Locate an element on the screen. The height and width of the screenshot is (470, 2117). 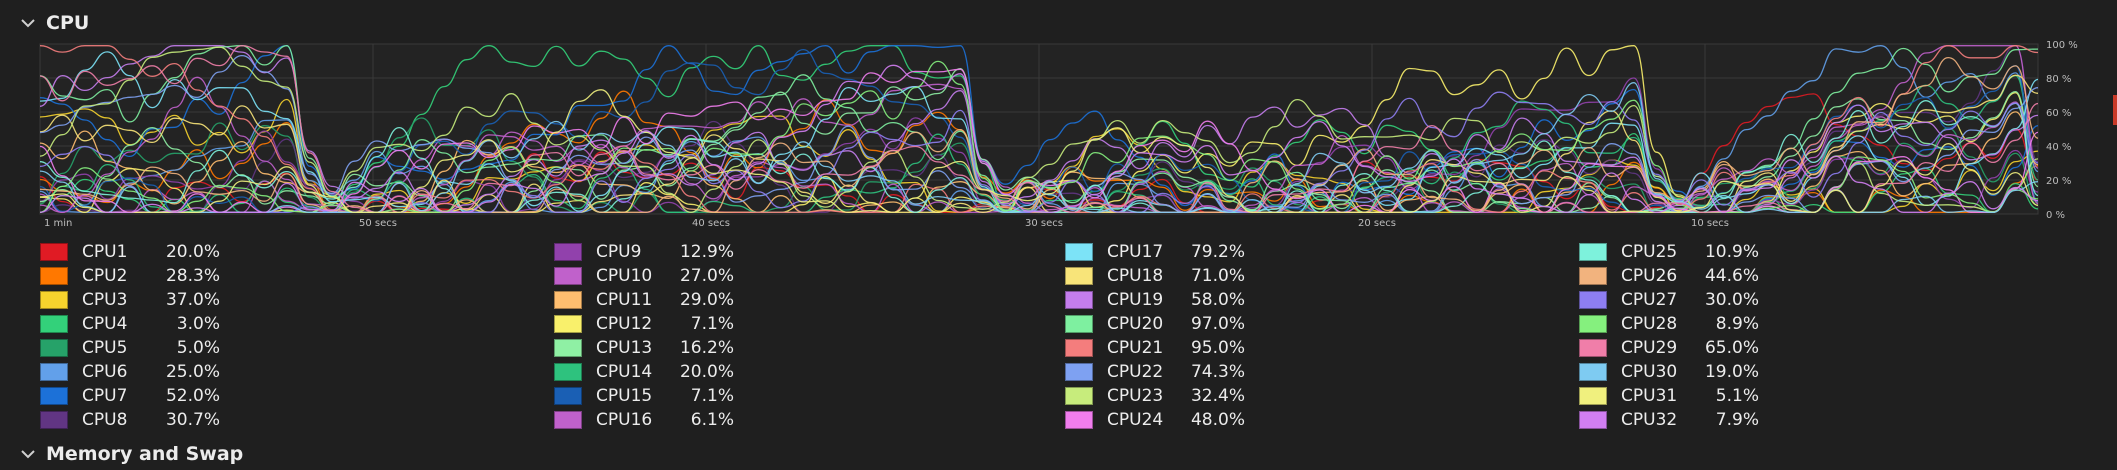
cpu-usage-value: 7.9% is located at coordinates (1737, 420).